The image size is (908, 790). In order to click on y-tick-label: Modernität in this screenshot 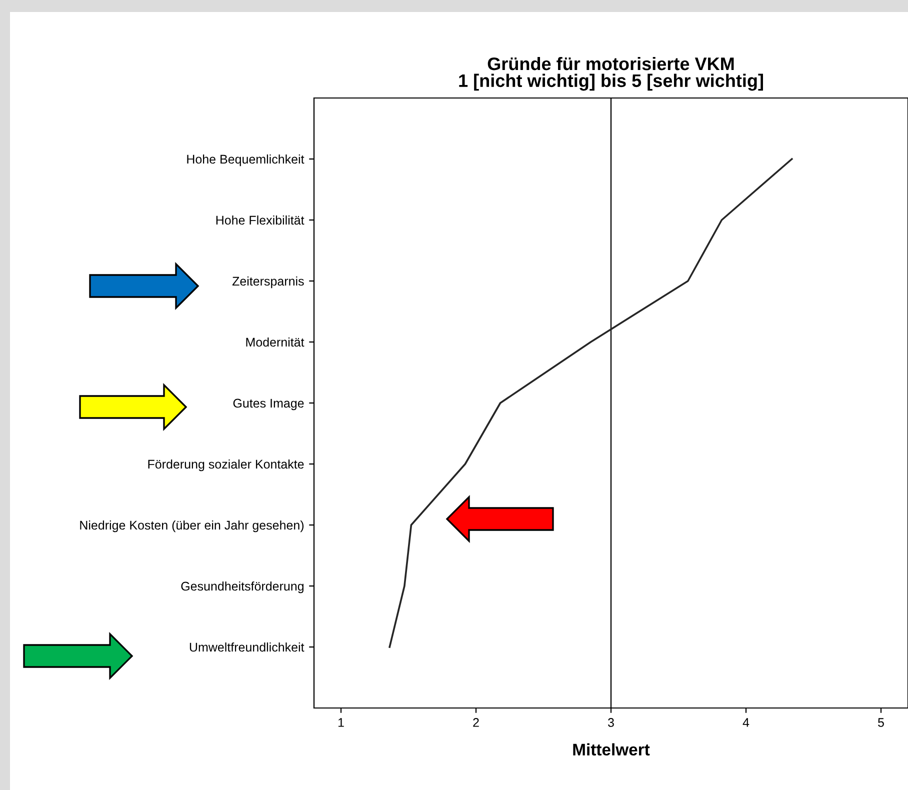, I will do `click(275, 342)`.